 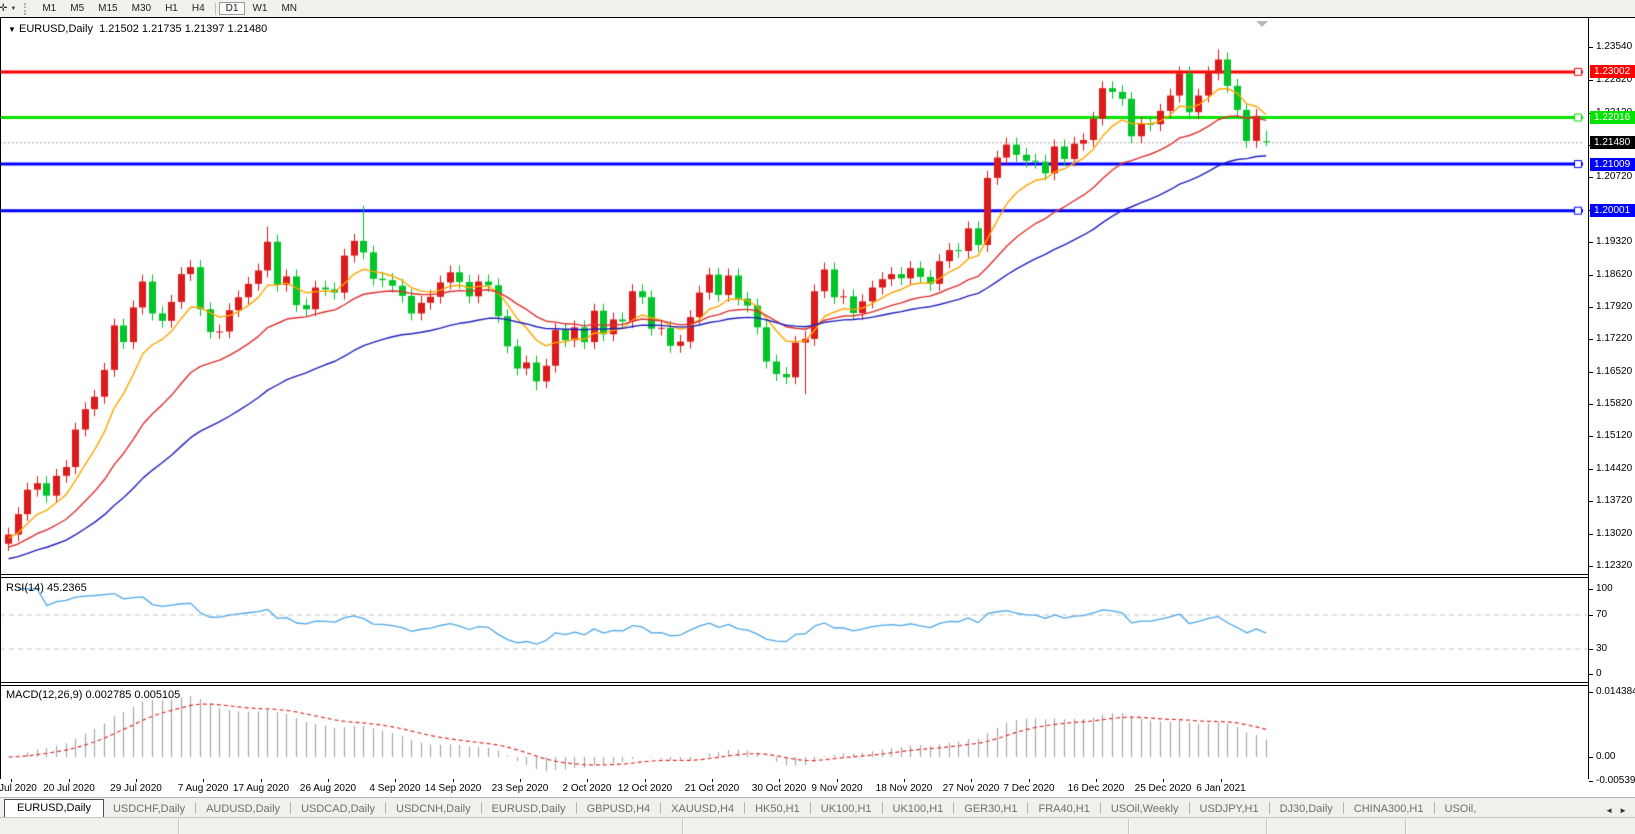 What do you see at coordinates (328, 788) in the screenshot?
I see `date-label: 26 Aug 2020` at bounding box center [328, 788].